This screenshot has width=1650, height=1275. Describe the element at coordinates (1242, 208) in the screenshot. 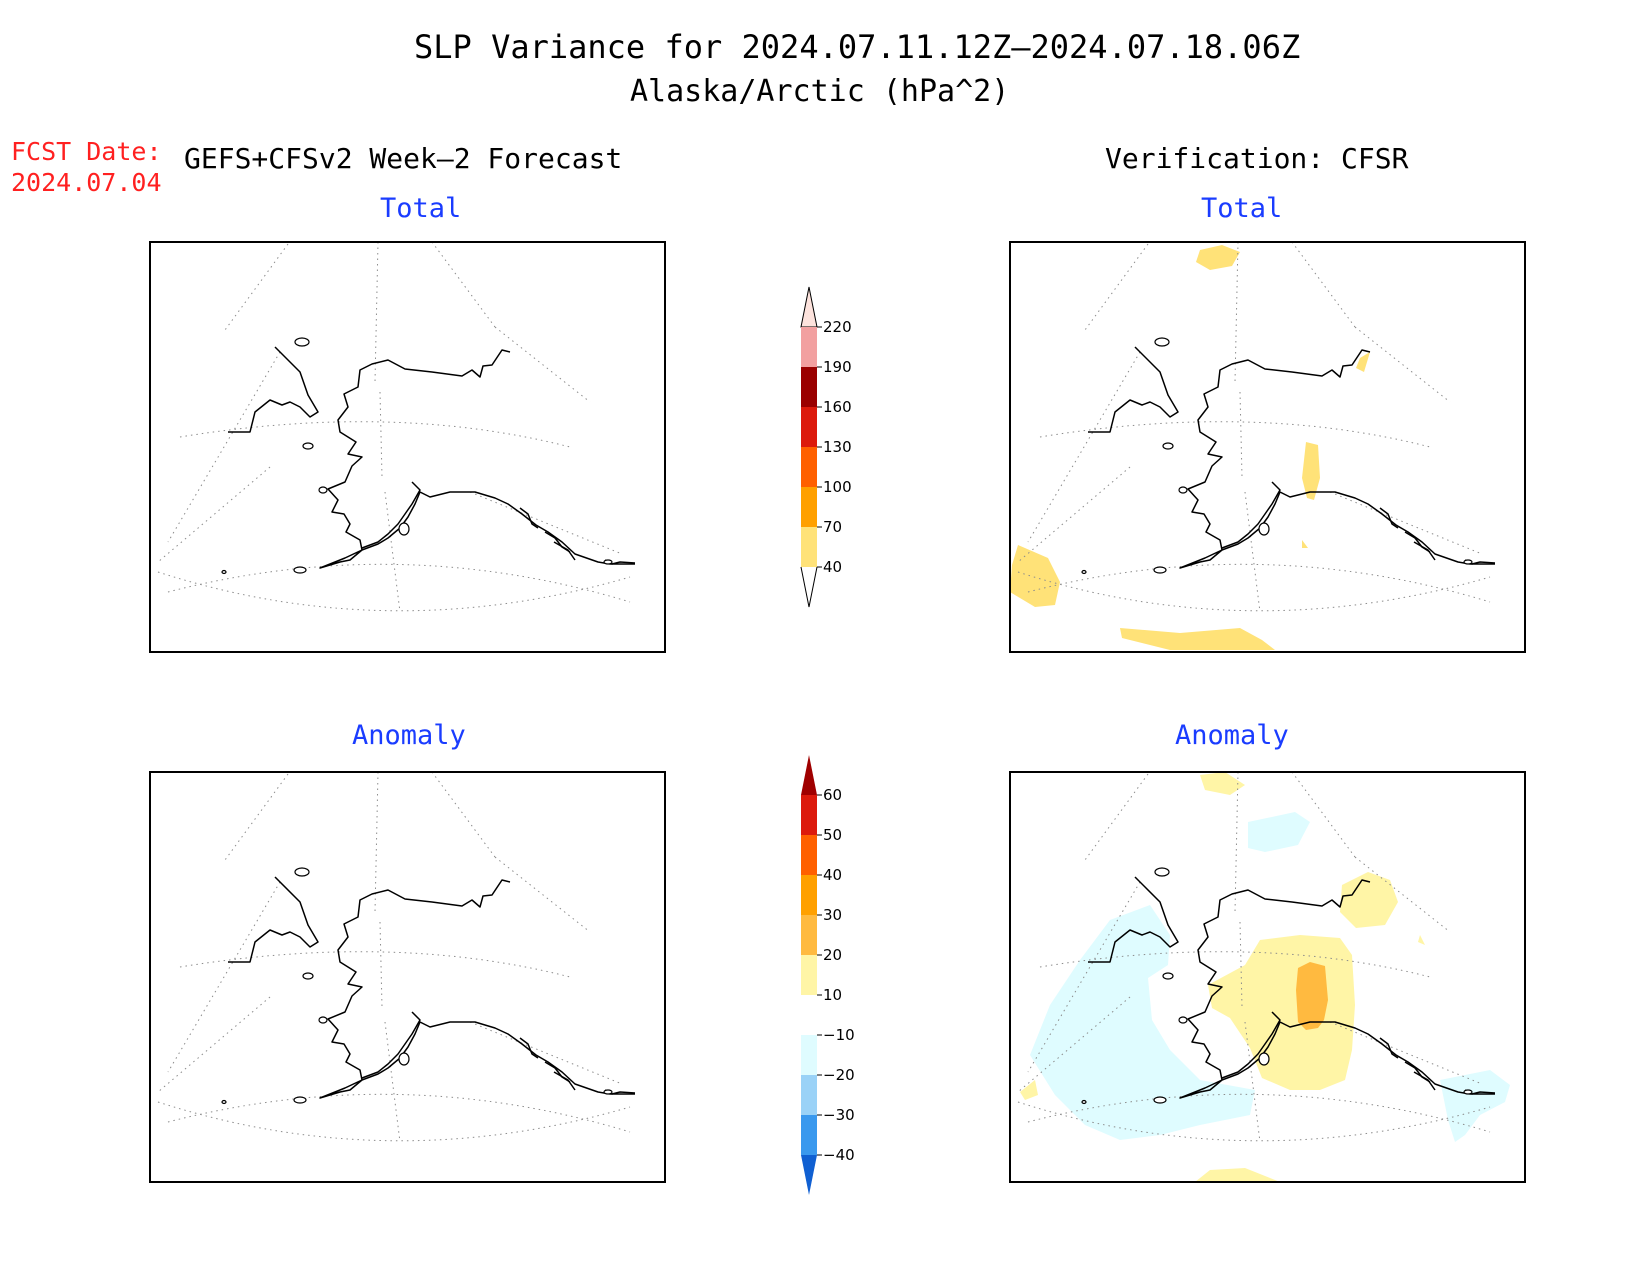

I see `verification-total-title: Total` at that location.